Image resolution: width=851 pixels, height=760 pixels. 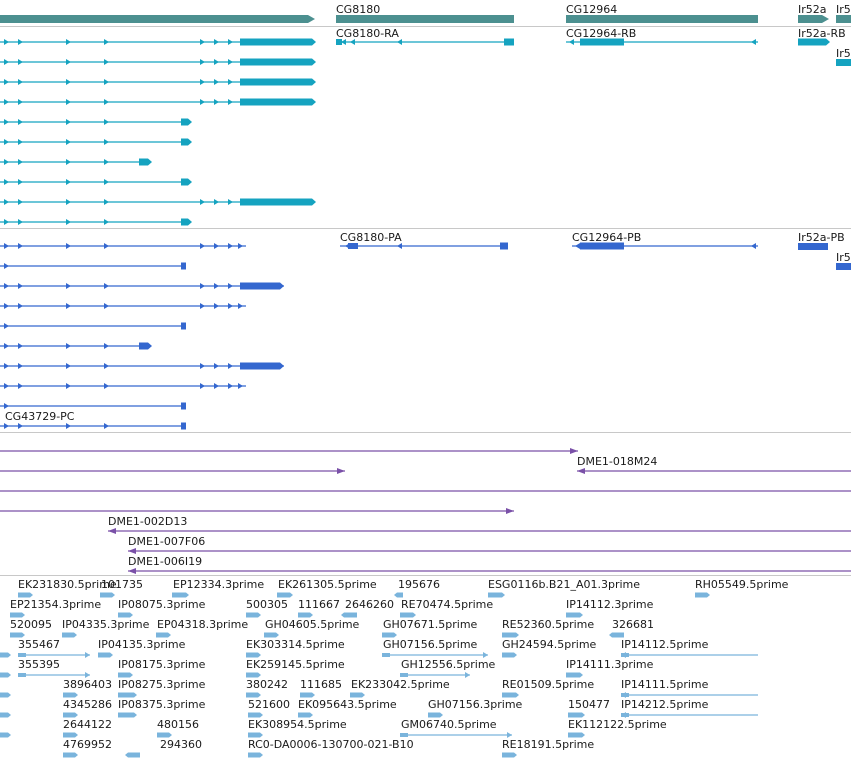 I want to click on gene-ir5: Ir5, so click(x=843, y=13).